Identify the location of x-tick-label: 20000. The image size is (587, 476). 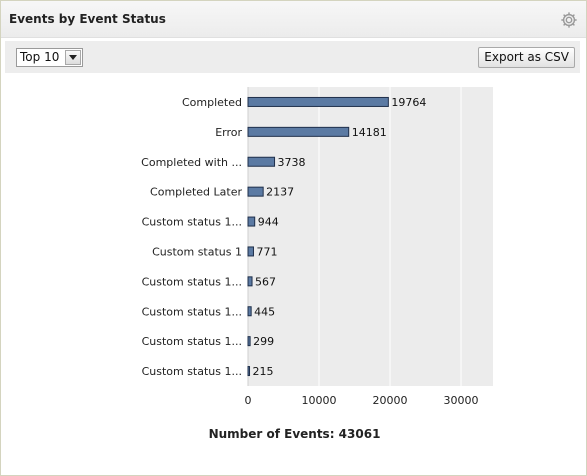
(390, 400).